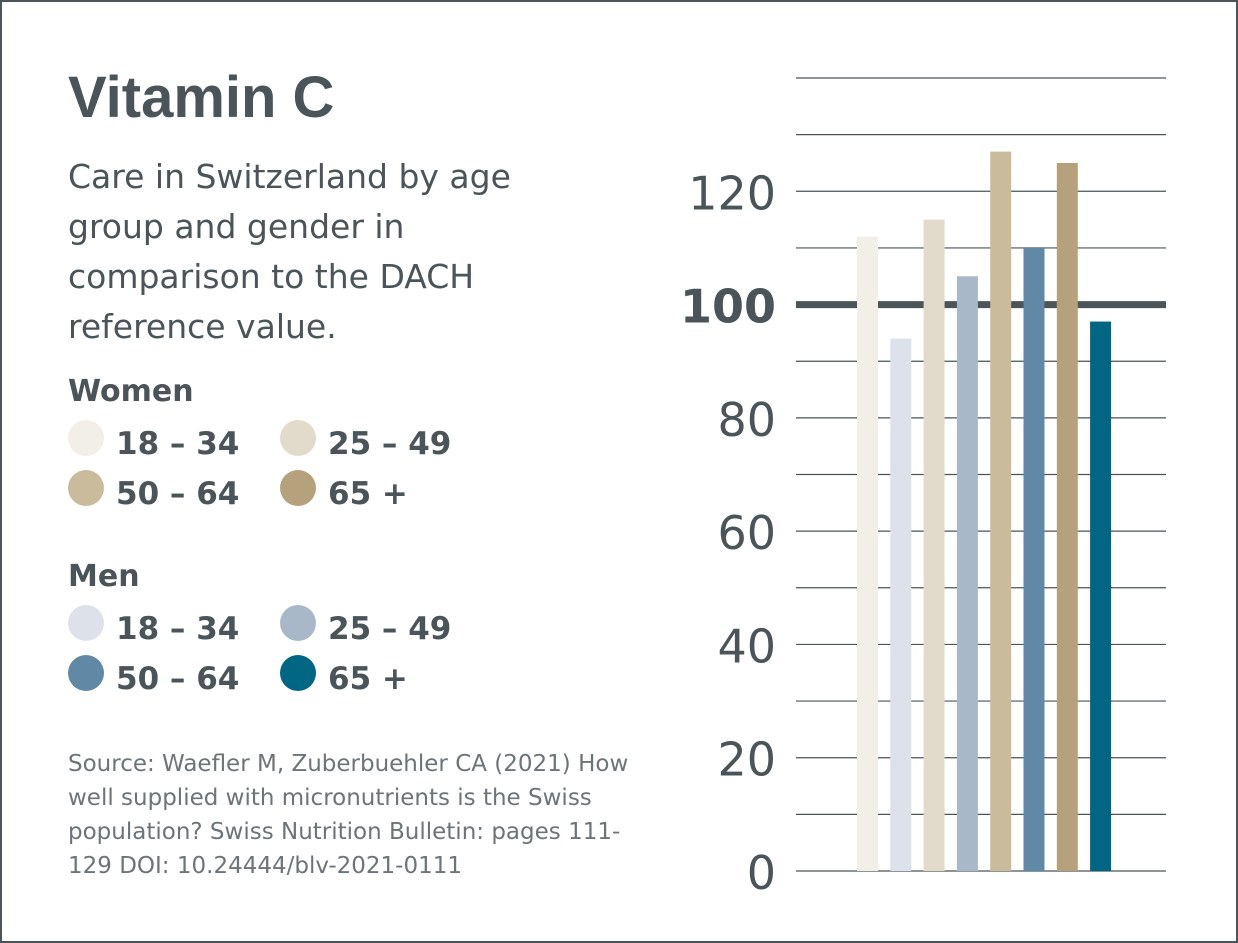 The height and width of the screenshot is (943, 1238). I want to click on legend-men-50-64: 50 – 64, so click(154, 677).